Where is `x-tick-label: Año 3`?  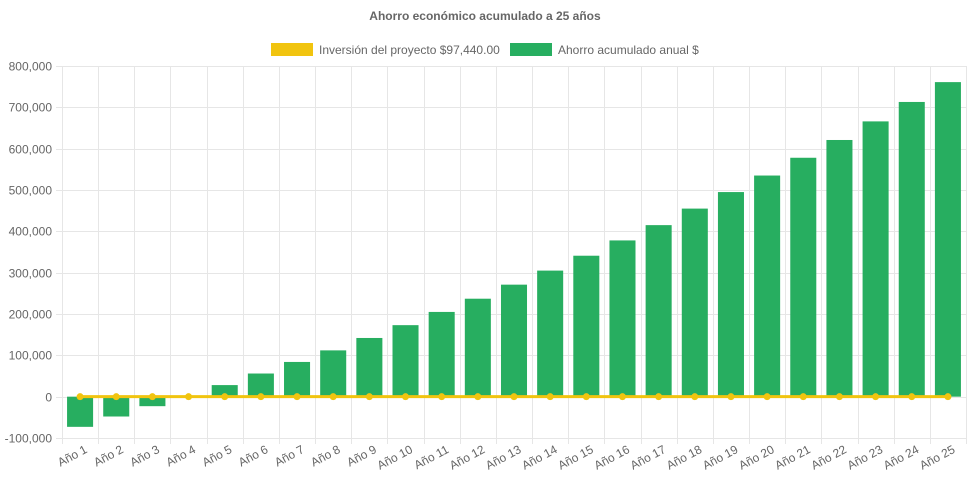 x-tick-label: Año 3 is located at coordinates (145, 455).